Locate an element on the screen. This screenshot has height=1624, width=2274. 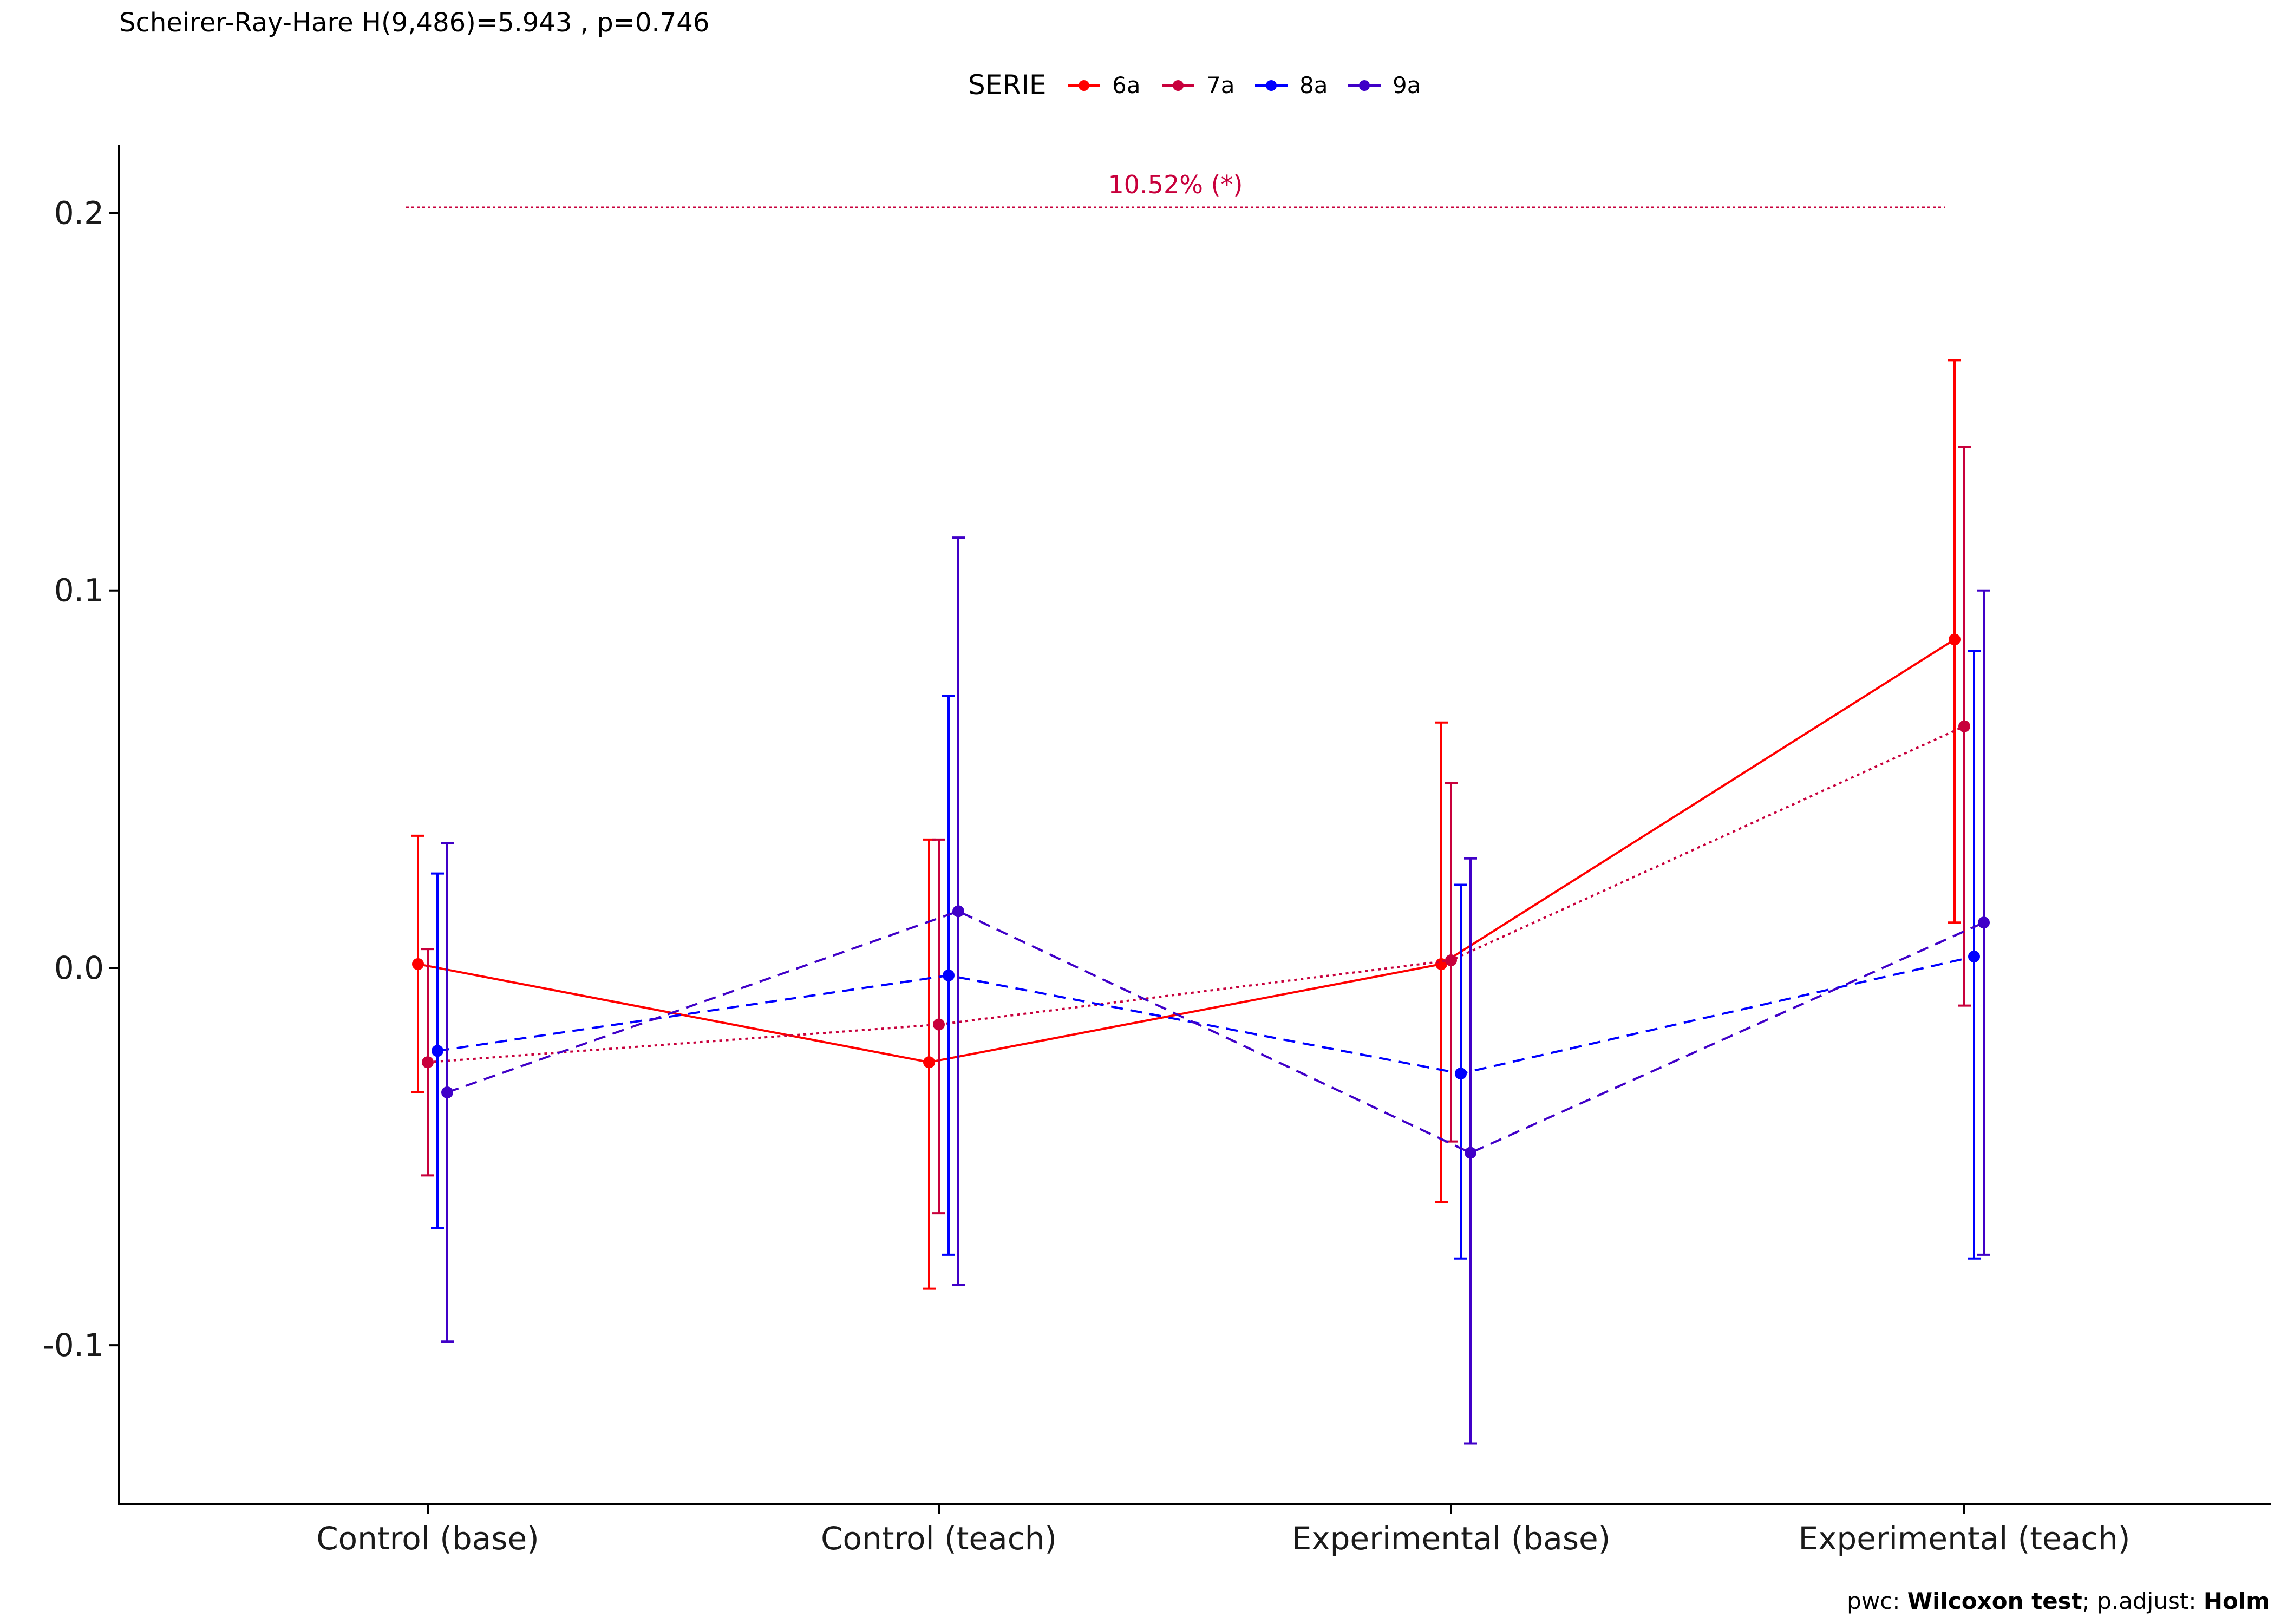
legend-item-8a: 8a is located at coordinates (1291, 85).